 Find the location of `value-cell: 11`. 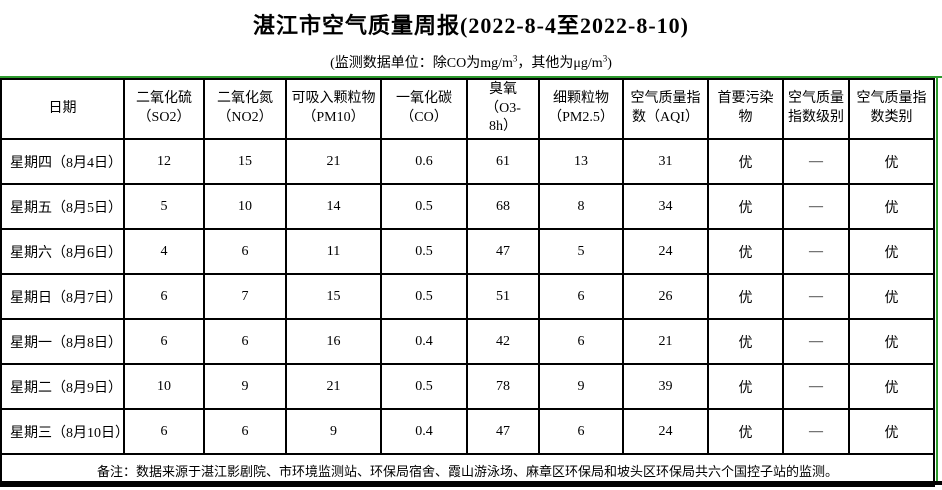

value-cell: 11 is located at coordinates (333, 251).